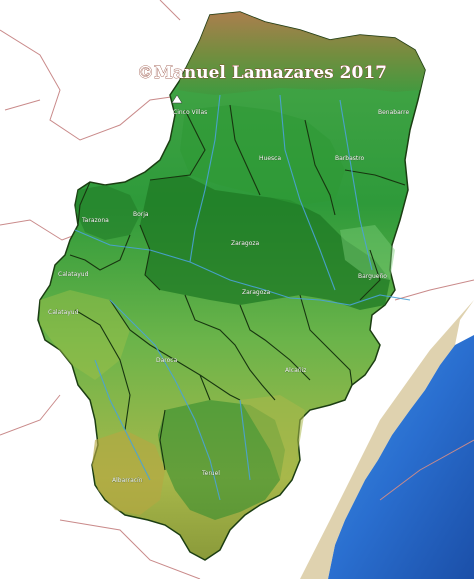 This screenshot has width=474, height=579. I want to click on label-zaragoza-south: Zaragoza, so click(256, 292).